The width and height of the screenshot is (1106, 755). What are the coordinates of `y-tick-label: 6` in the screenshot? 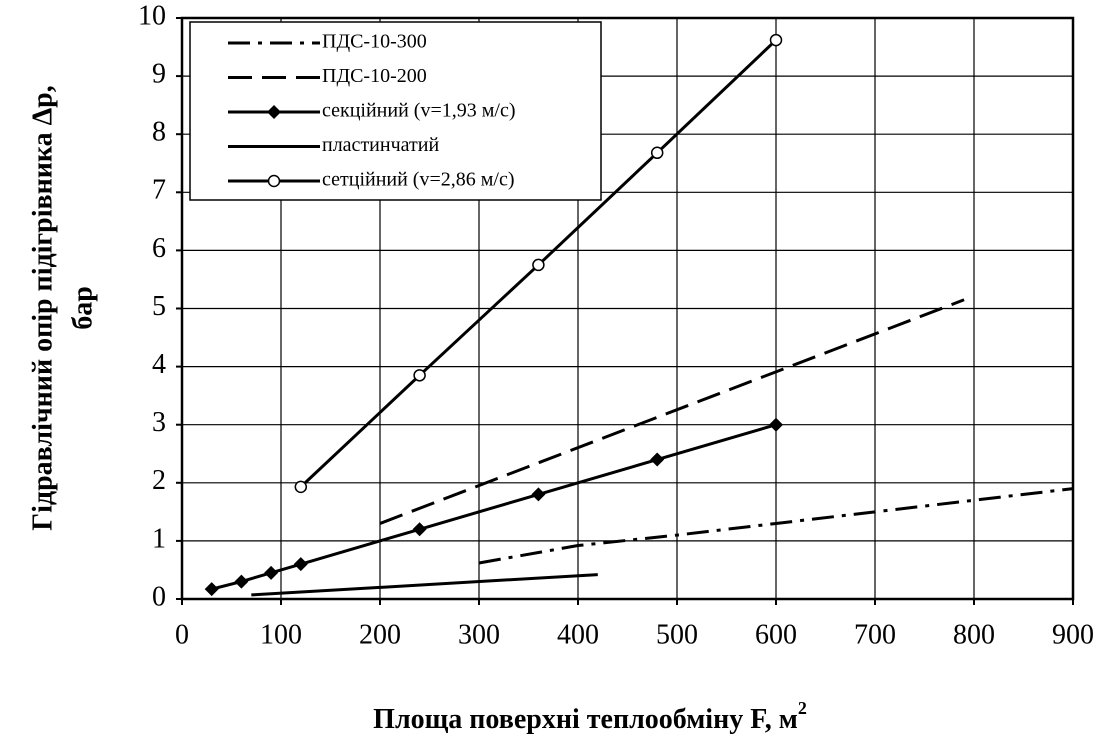 It's located at (159, 248).